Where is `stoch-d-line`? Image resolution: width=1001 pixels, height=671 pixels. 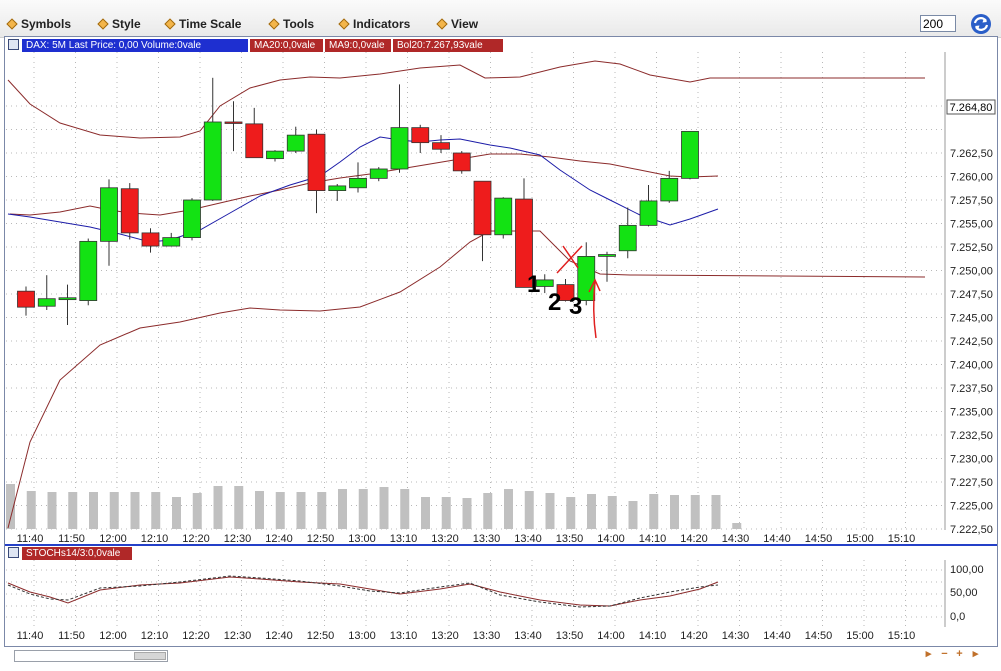
stoch-d-line is located at coordinates (363, 591).